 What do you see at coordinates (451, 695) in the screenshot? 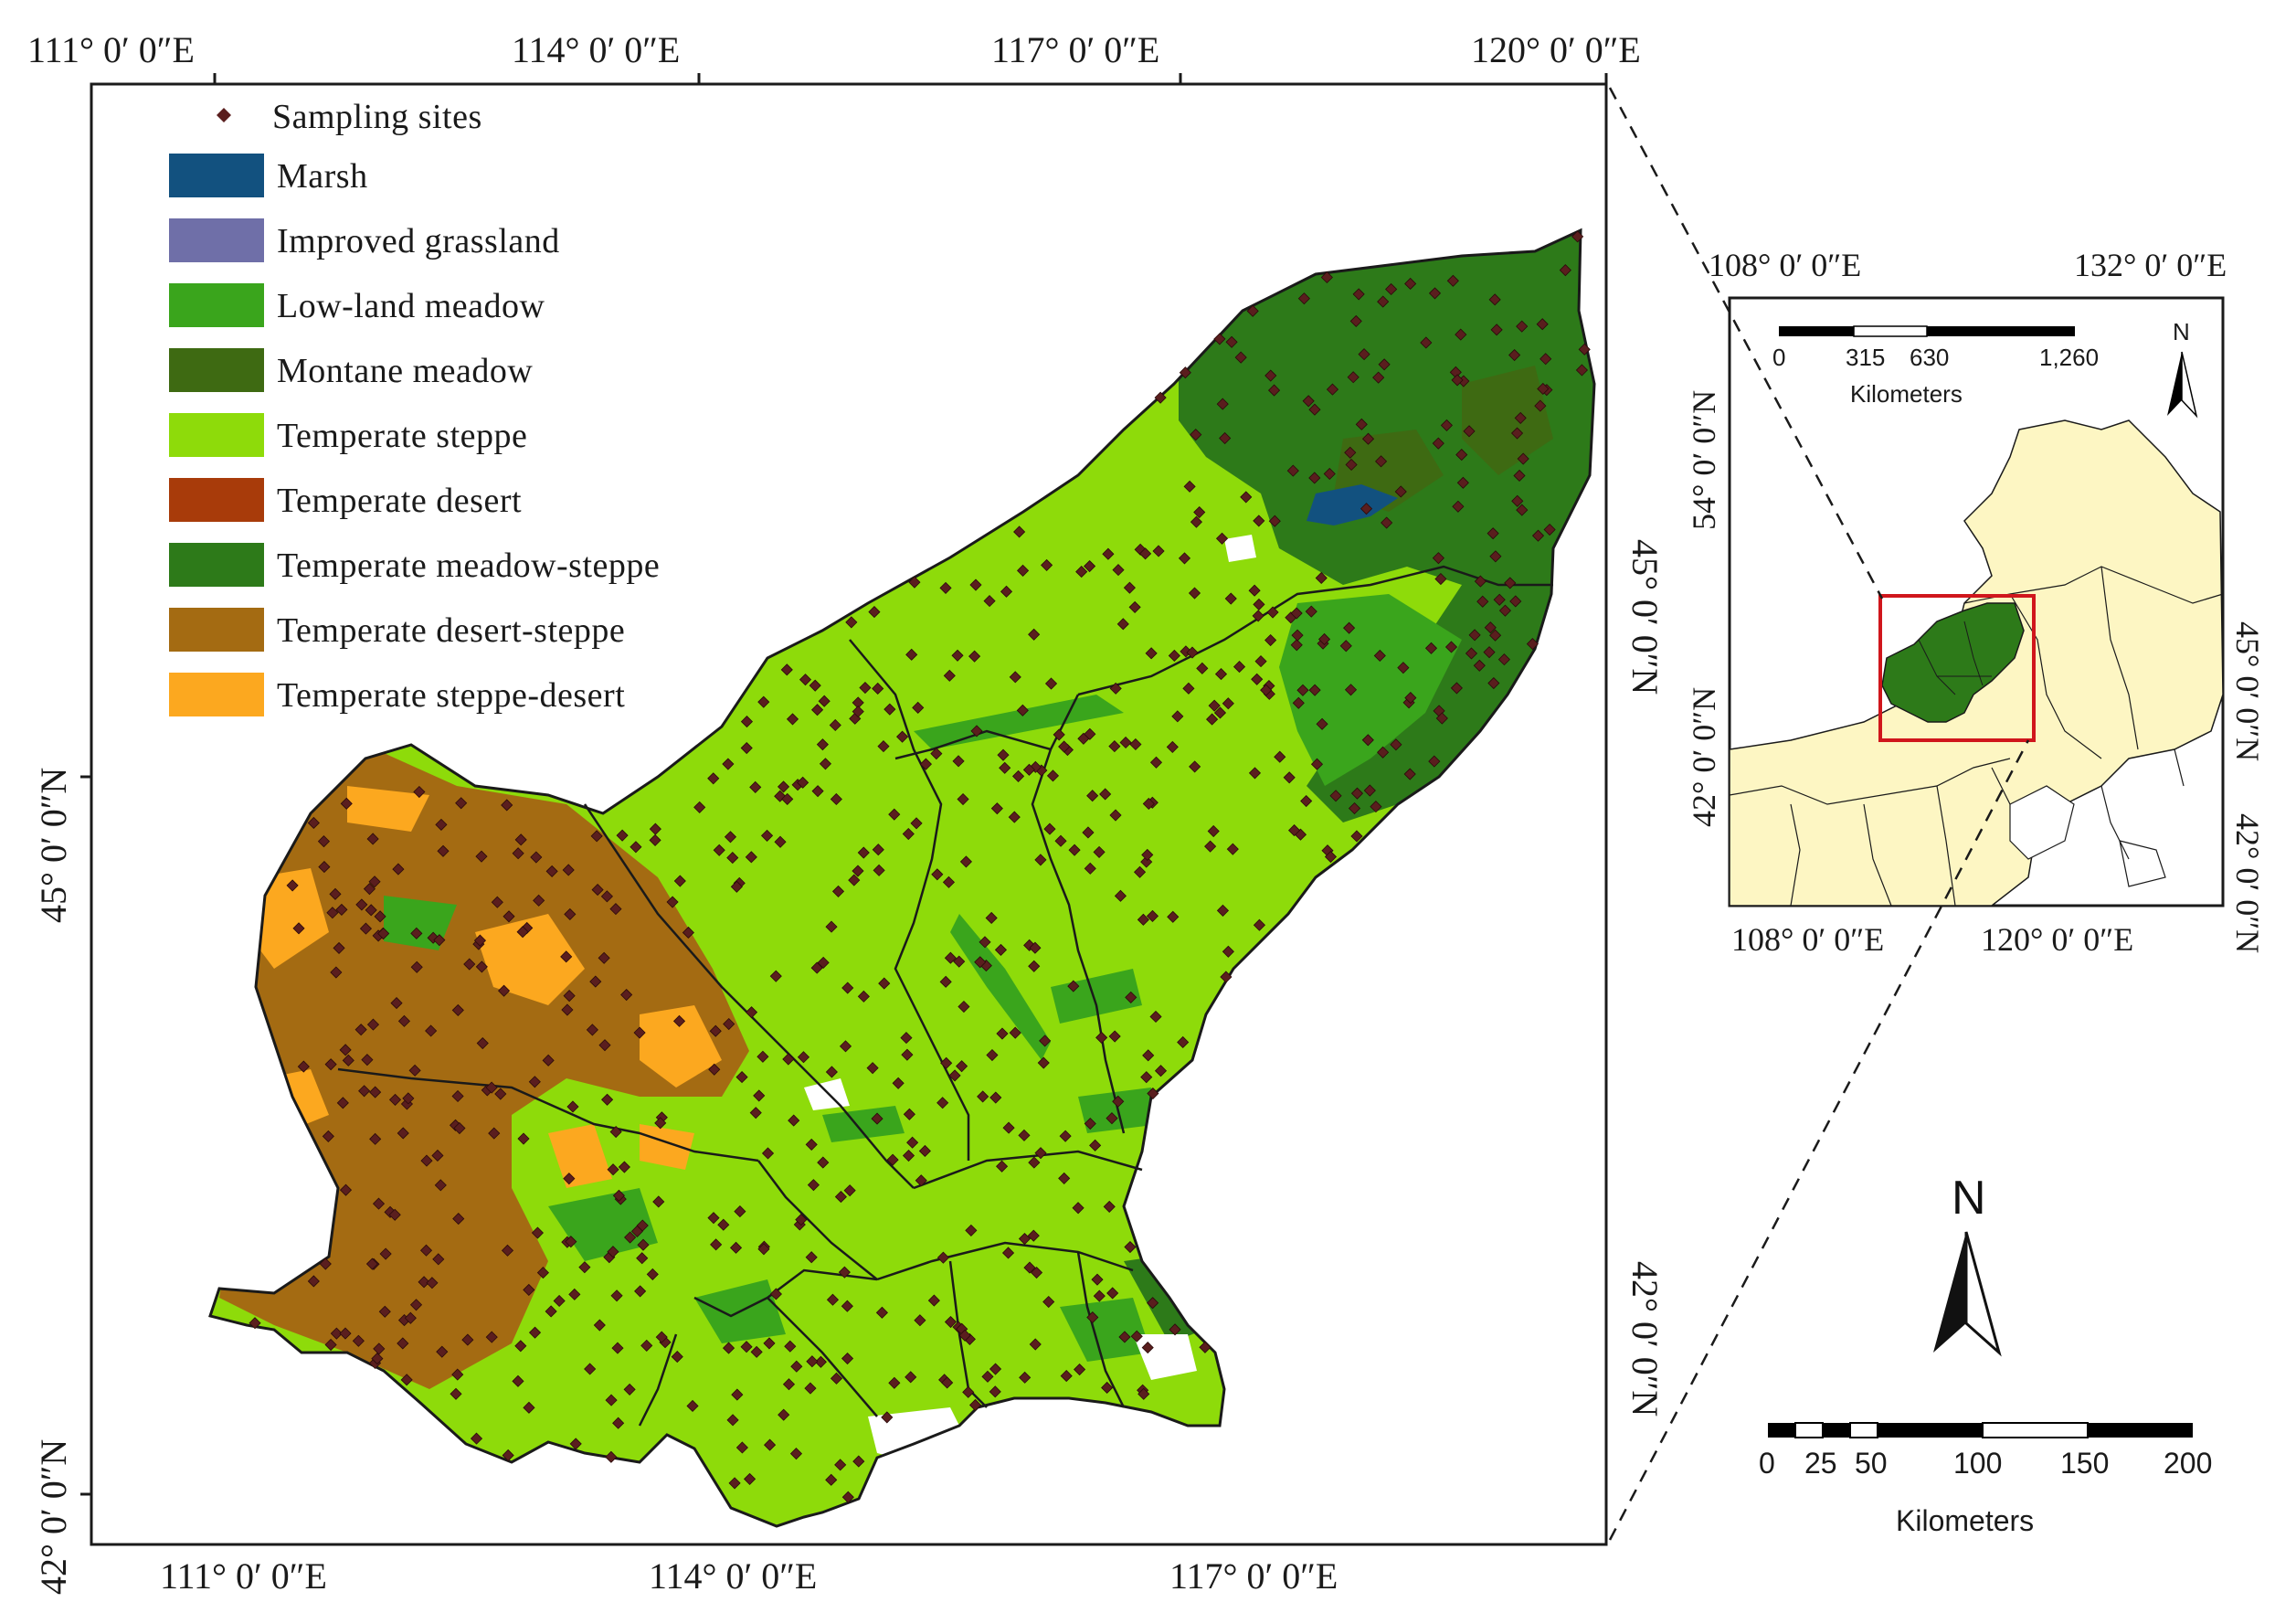
I see `legend-label-temperate-steppe-desert: Temperate steppe-desert` at bounding box center [451, 695].